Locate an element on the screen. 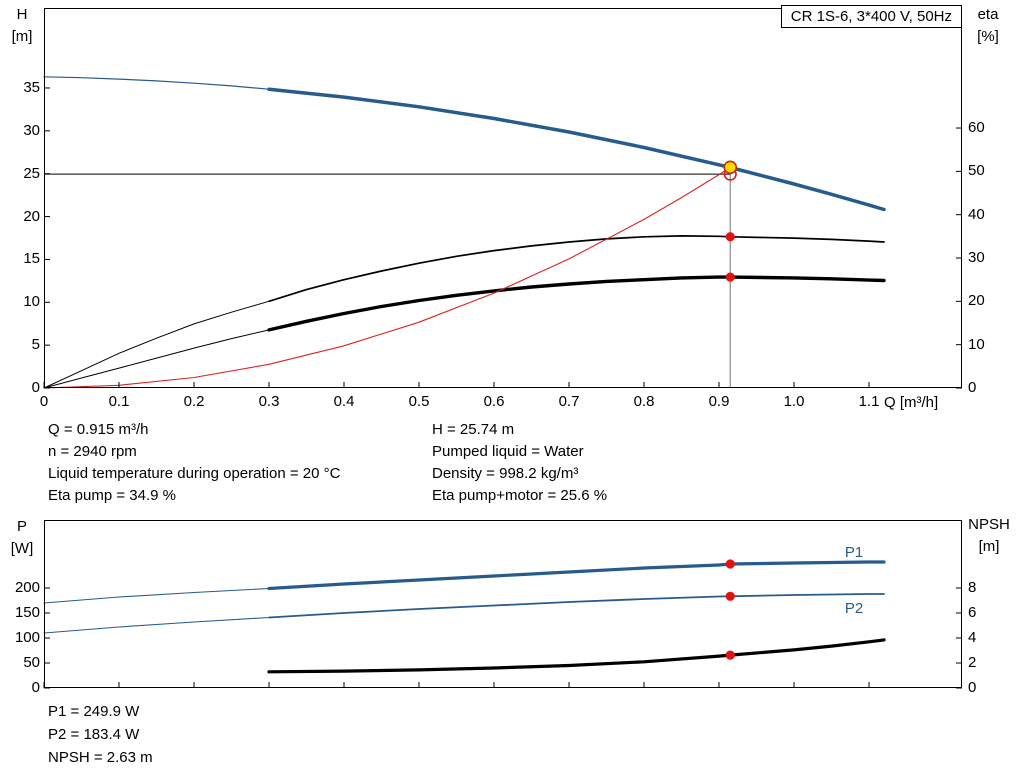 The image size is (1024, 781). npsh-axis-name: NPSH is located at coordinates (989, 524).